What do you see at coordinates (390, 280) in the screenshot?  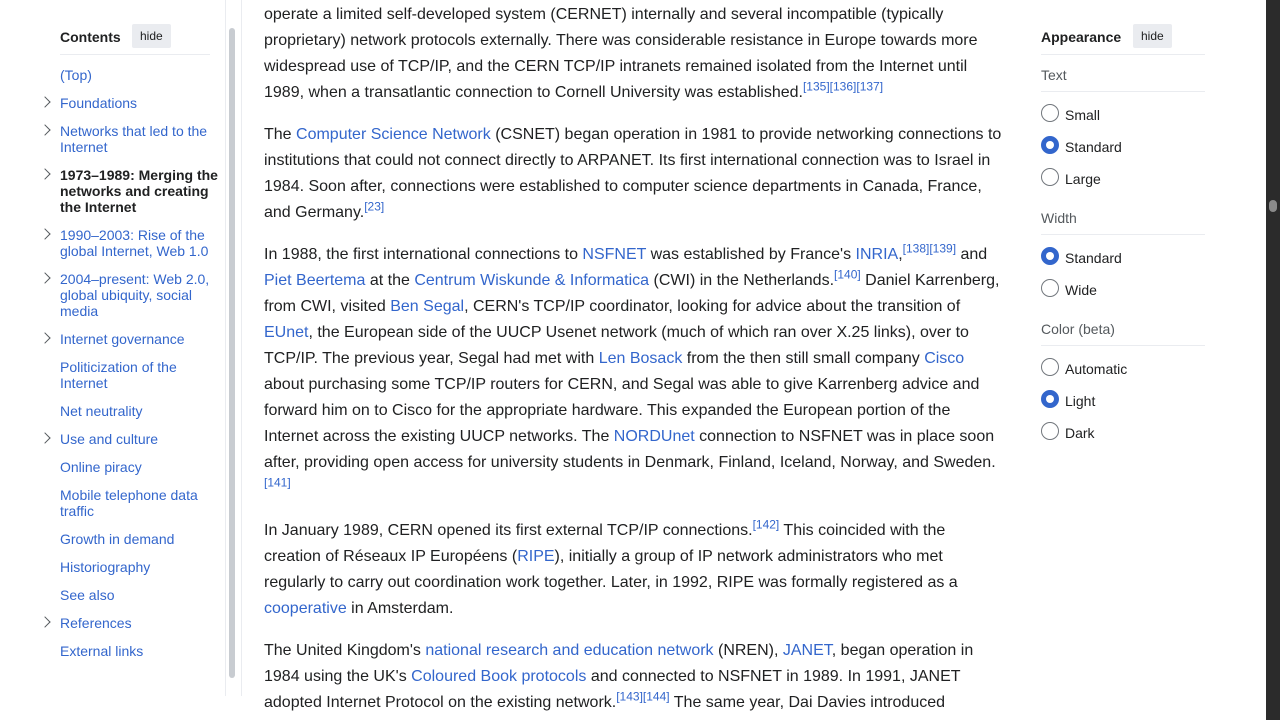 I see `paragraph-text: at the` at bounding box center [390, 280].